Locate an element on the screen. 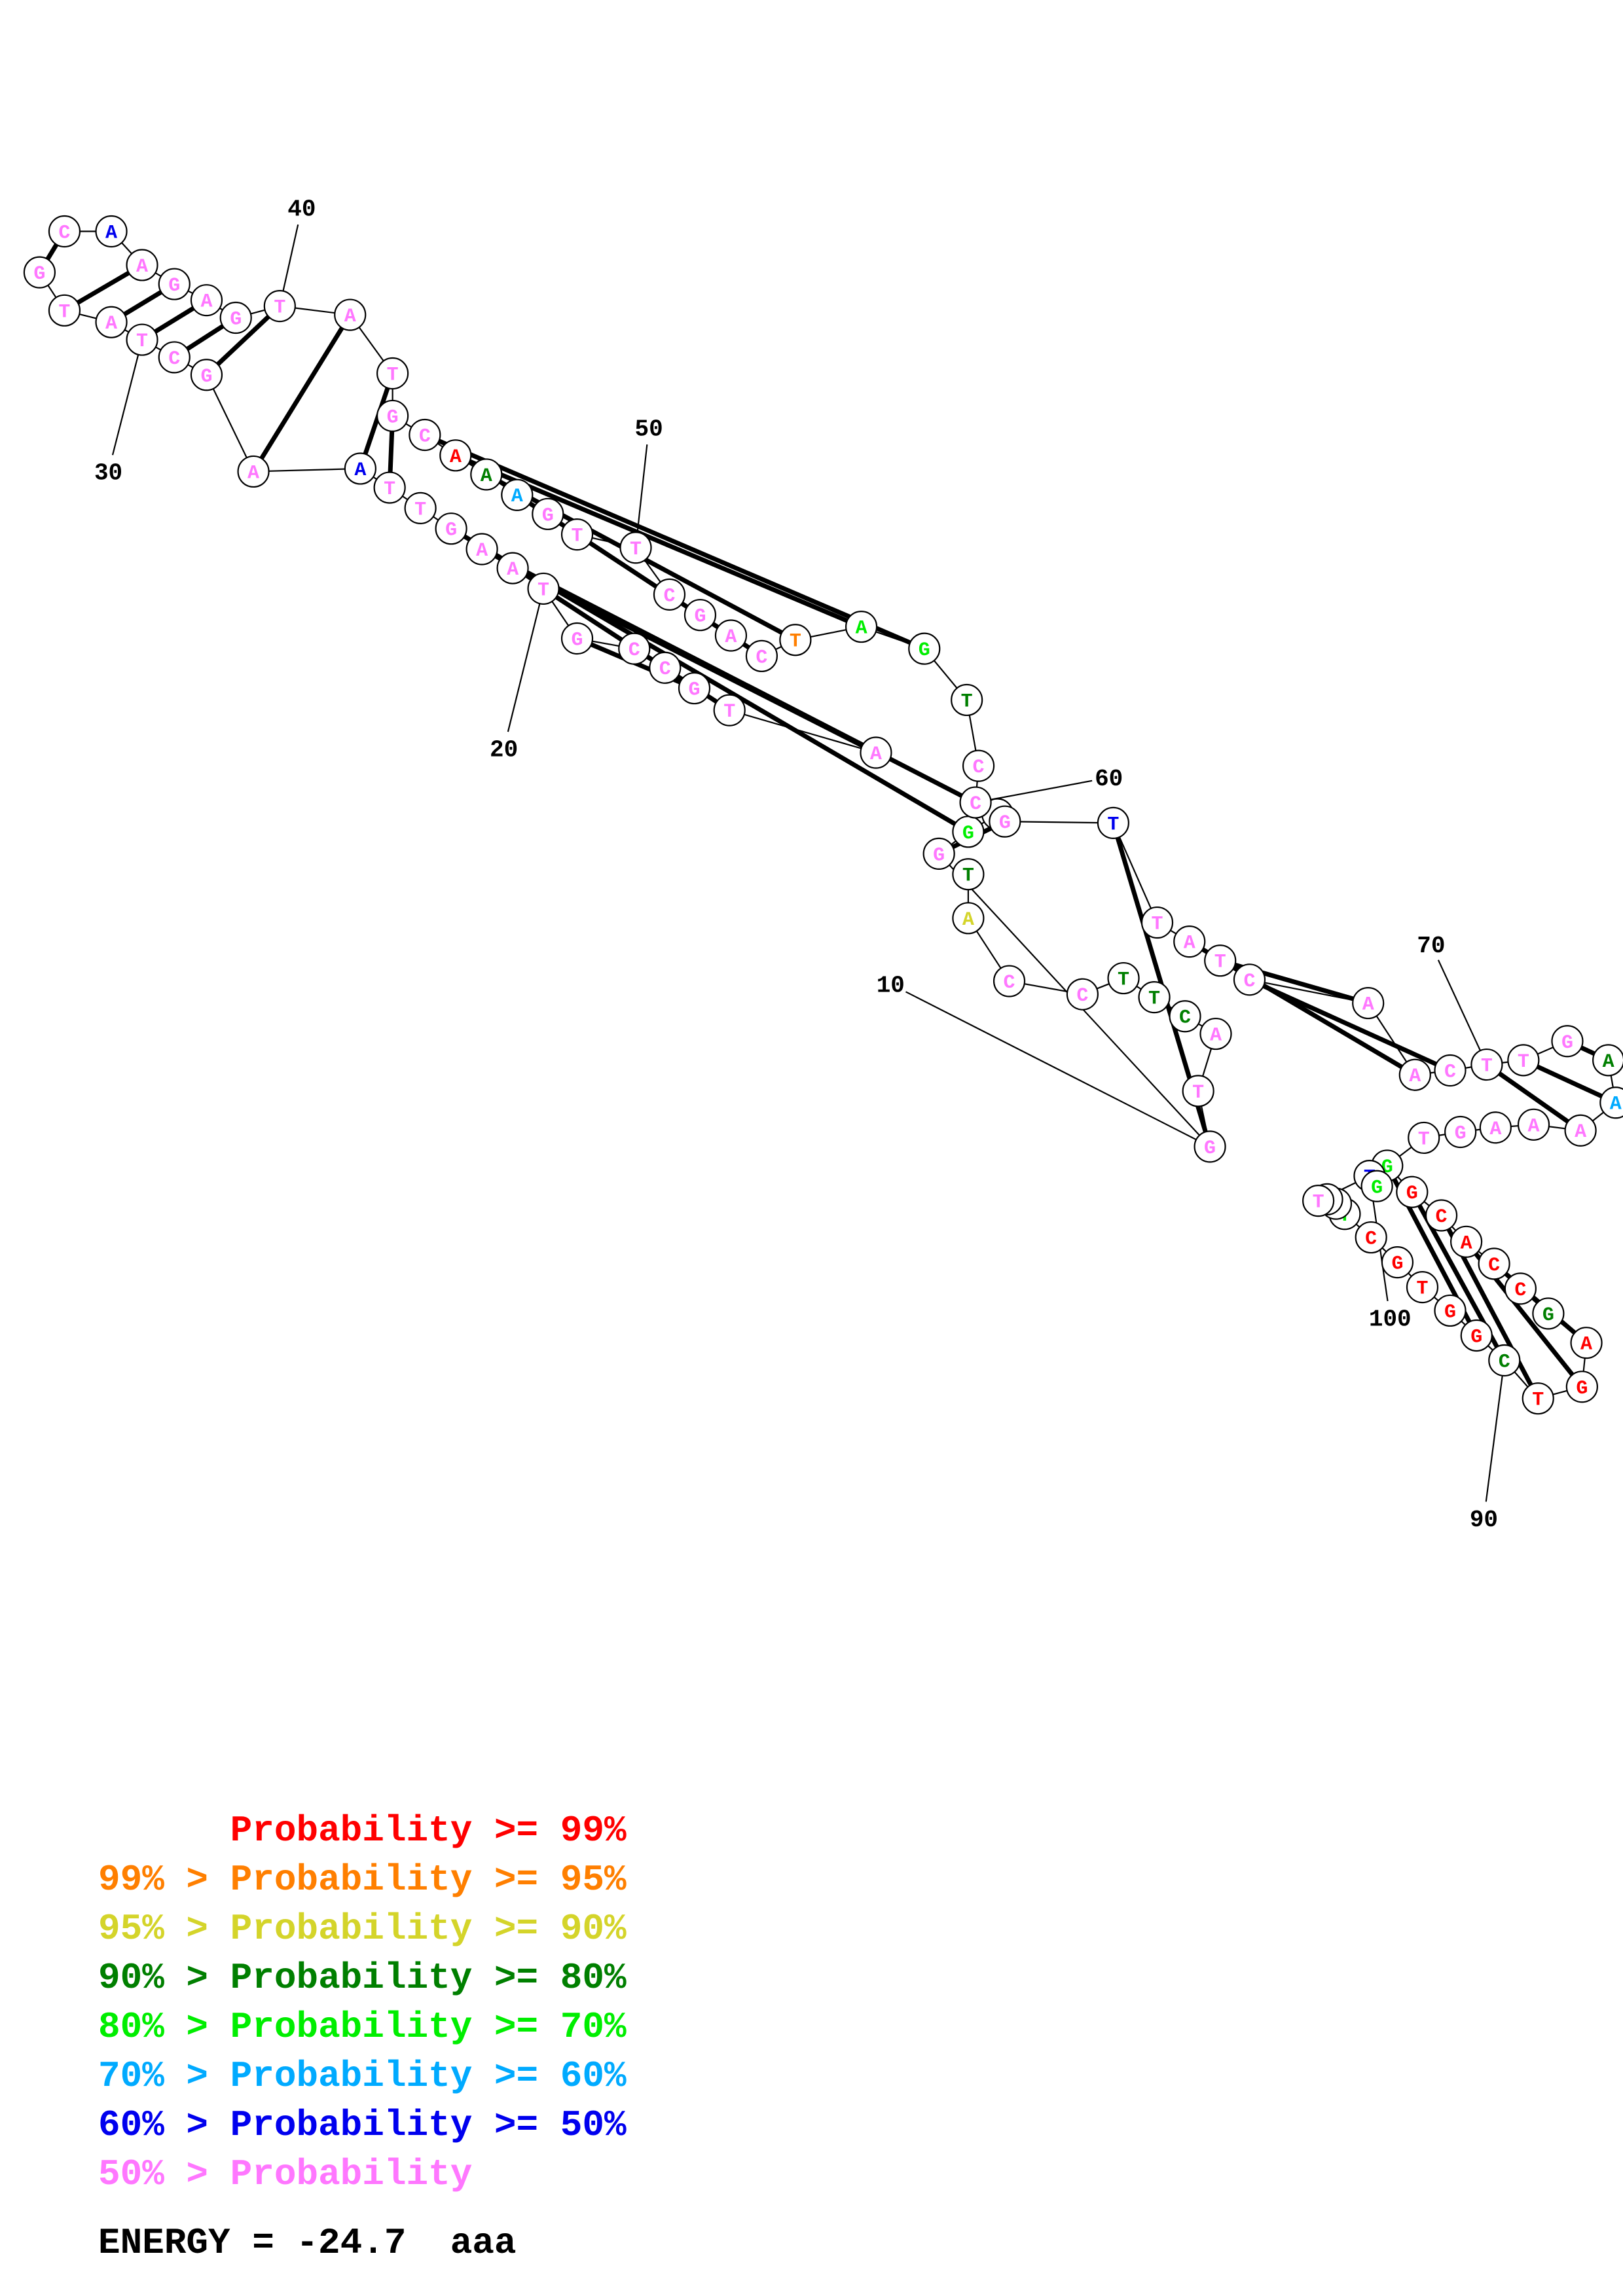 The width and height of the screenshot is (1623, 2296). legend-row: 80% > Probability >= 70% is located at coordinates (425, 2027).